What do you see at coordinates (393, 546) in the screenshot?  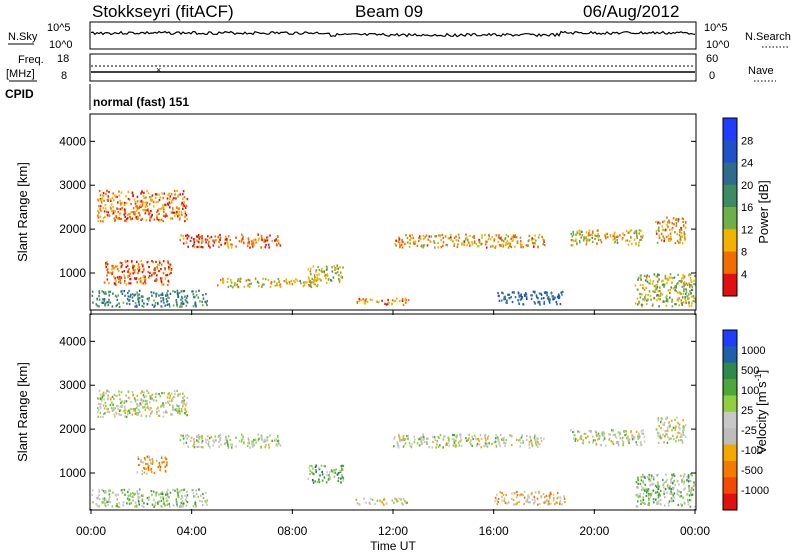 I see `time-axis-label: Time UT` at bounding box center [393, 546].